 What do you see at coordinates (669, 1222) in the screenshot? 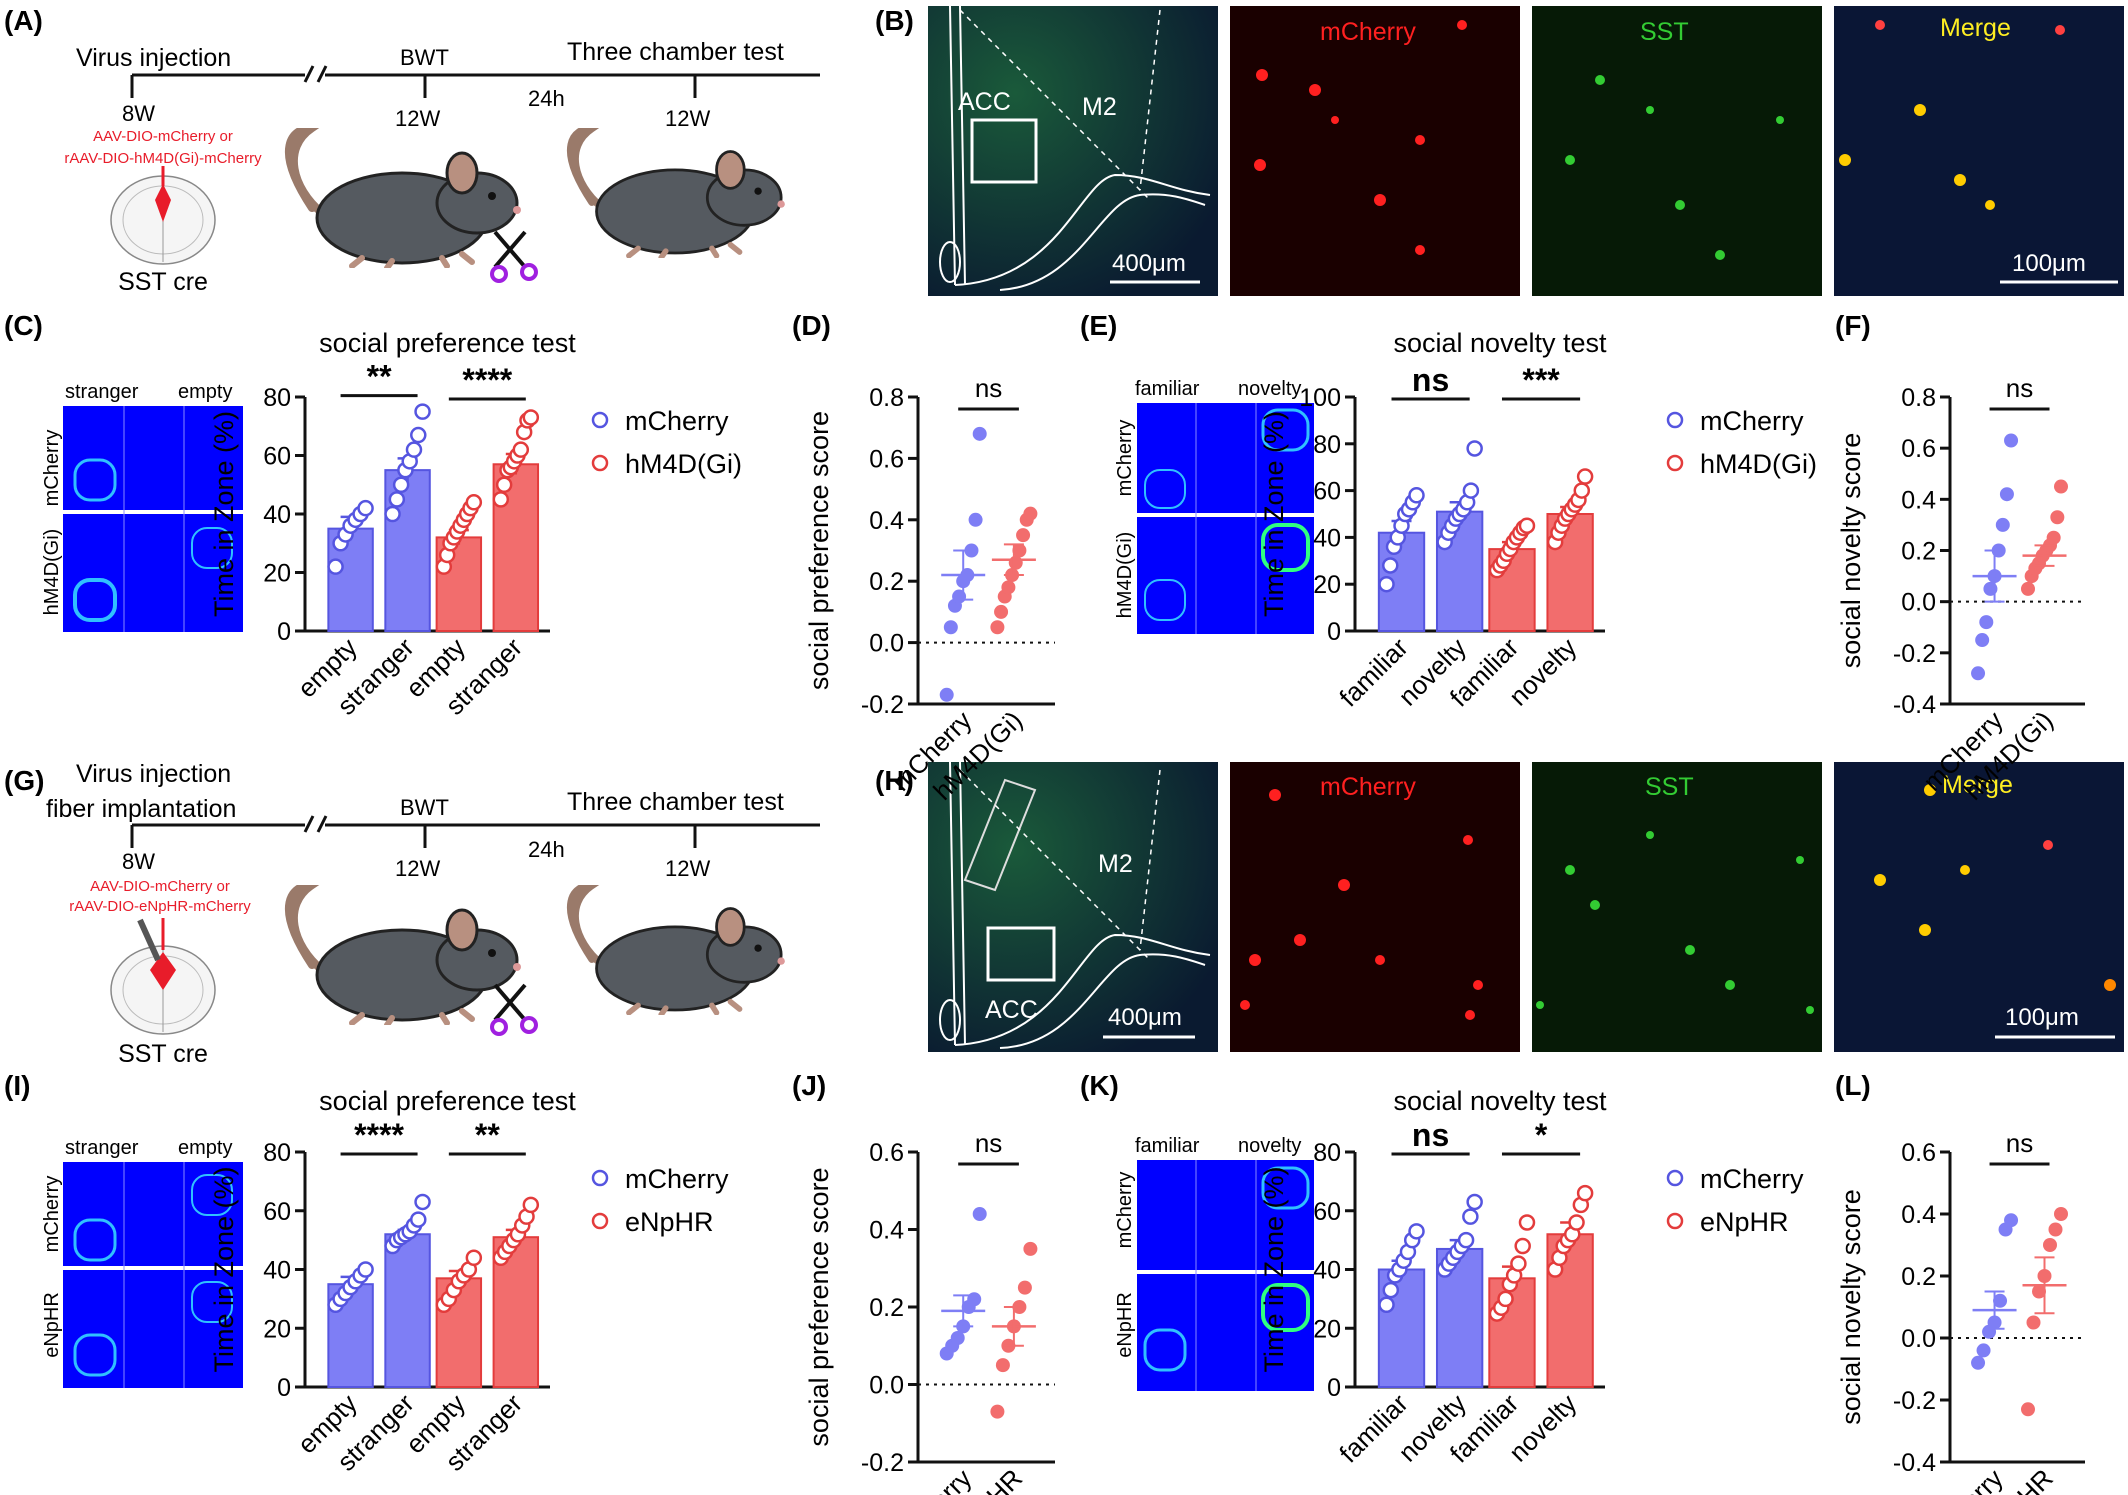
I see `legend-label: eNpHR` at bounding box center [669, 1222].